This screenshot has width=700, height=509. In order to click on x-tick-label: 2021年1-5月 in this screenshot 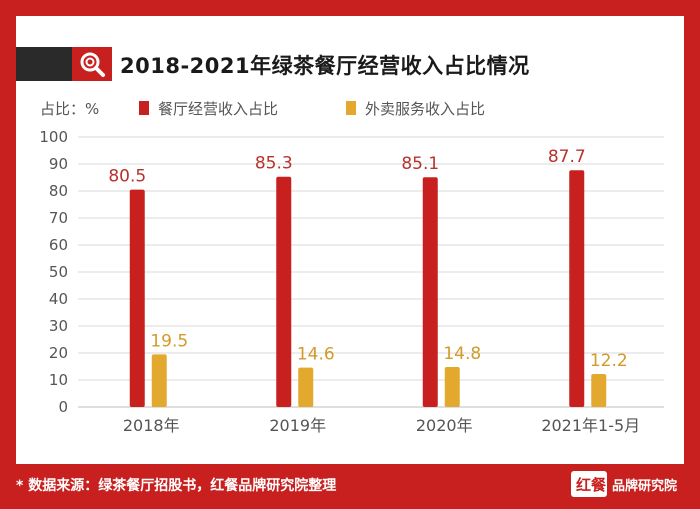, I will do `click(590, 425)`.